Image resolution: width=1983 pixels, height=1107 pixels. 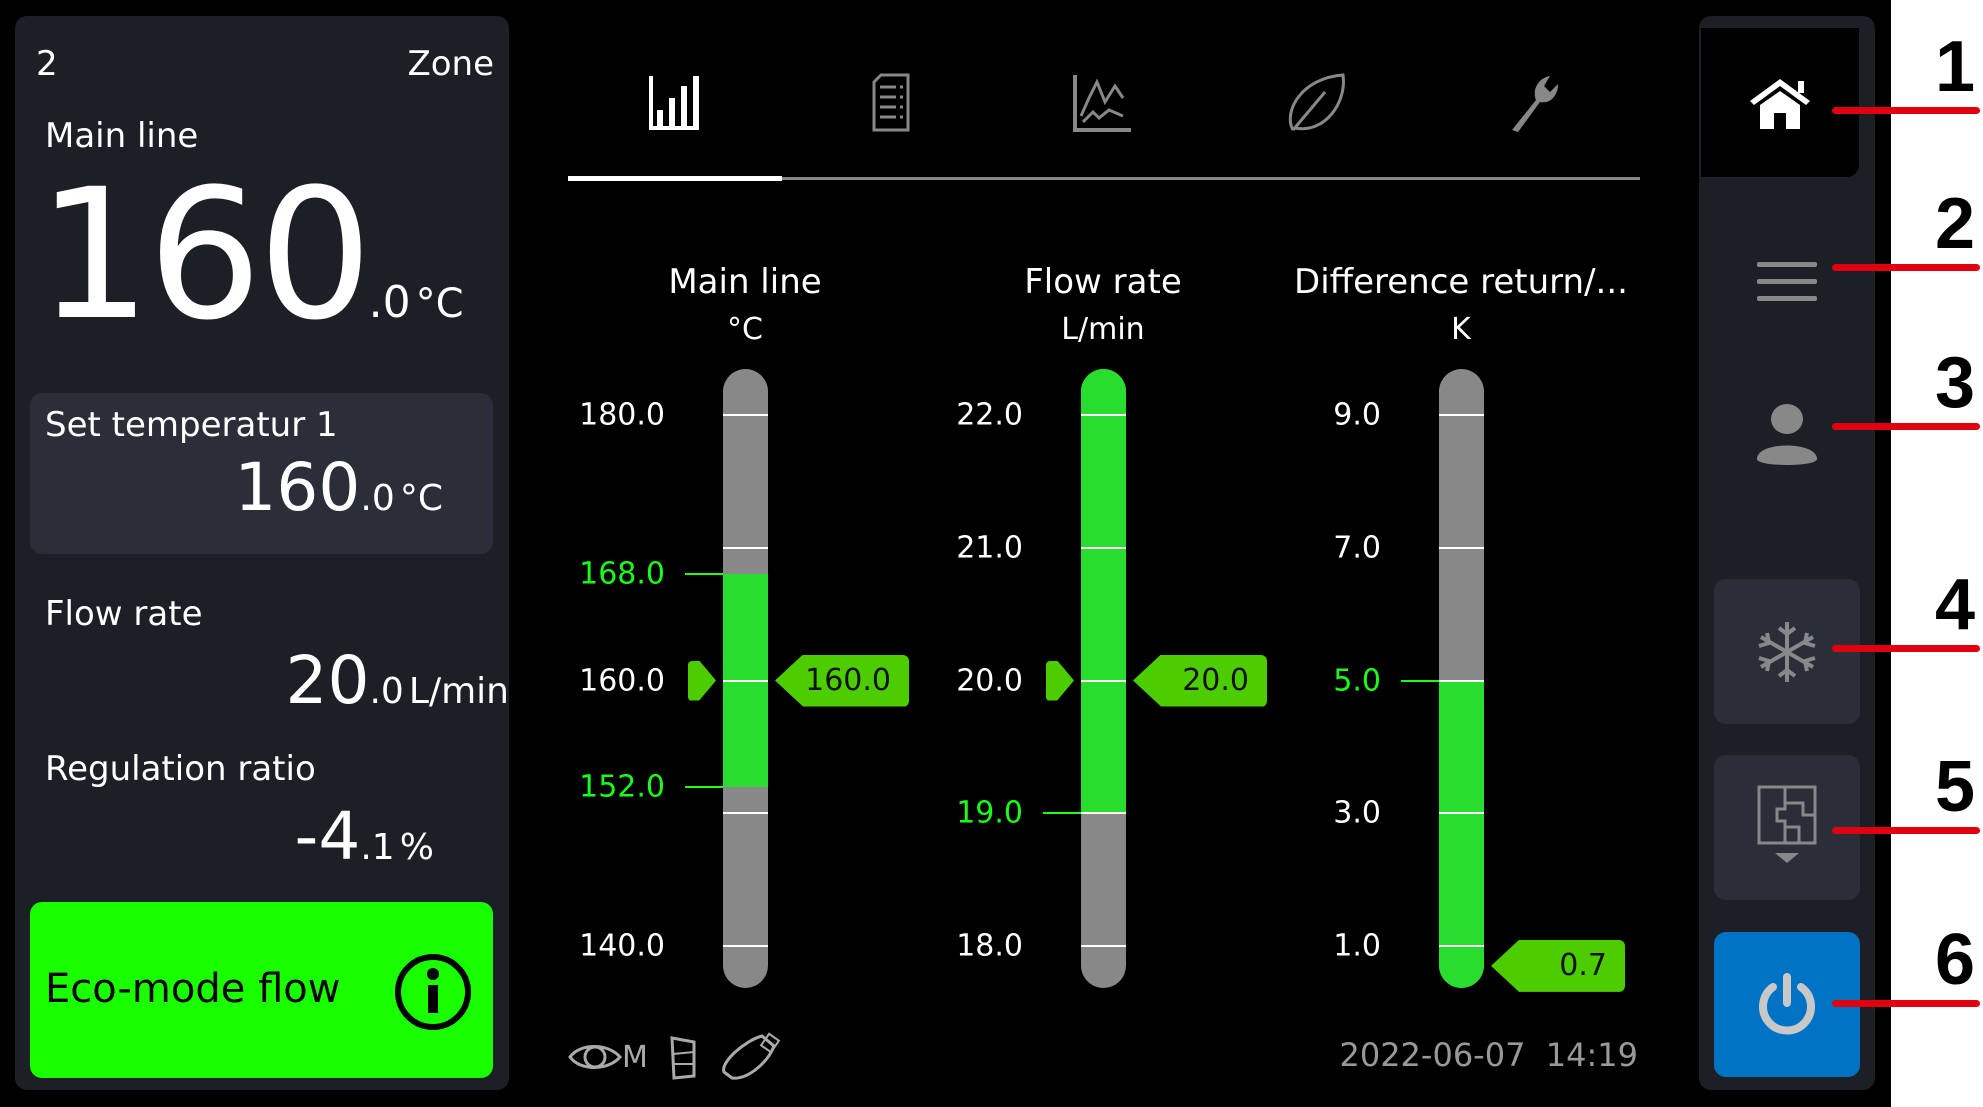 I want to click on annotation-margin, so click(x=1937, y=553).